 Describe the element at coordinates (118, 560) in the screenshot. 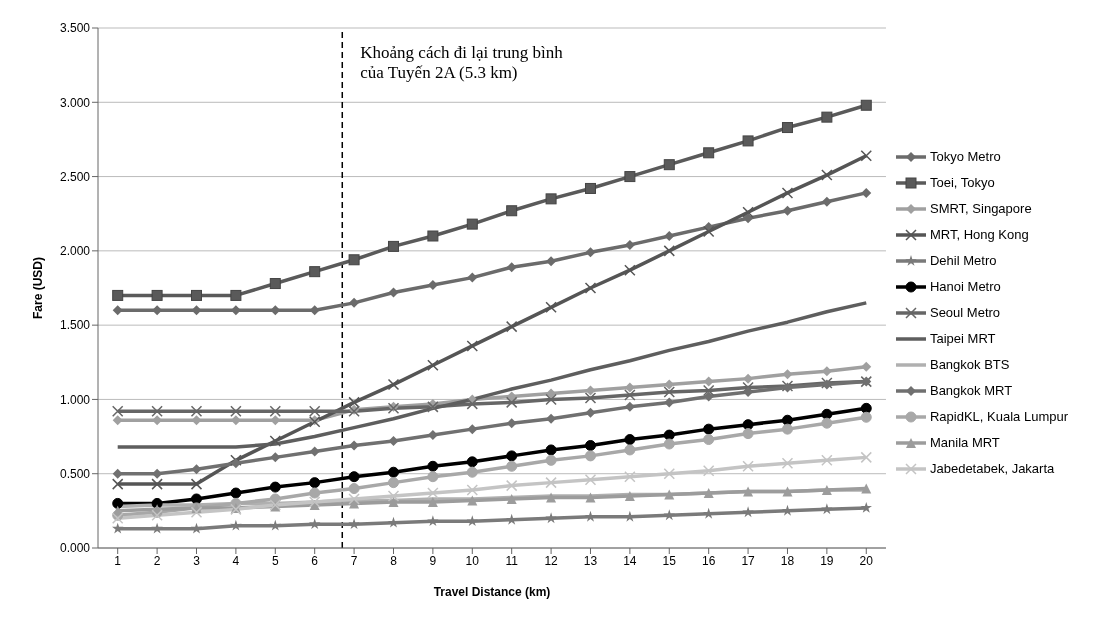

I see `x-tick-label: 1` at that location.